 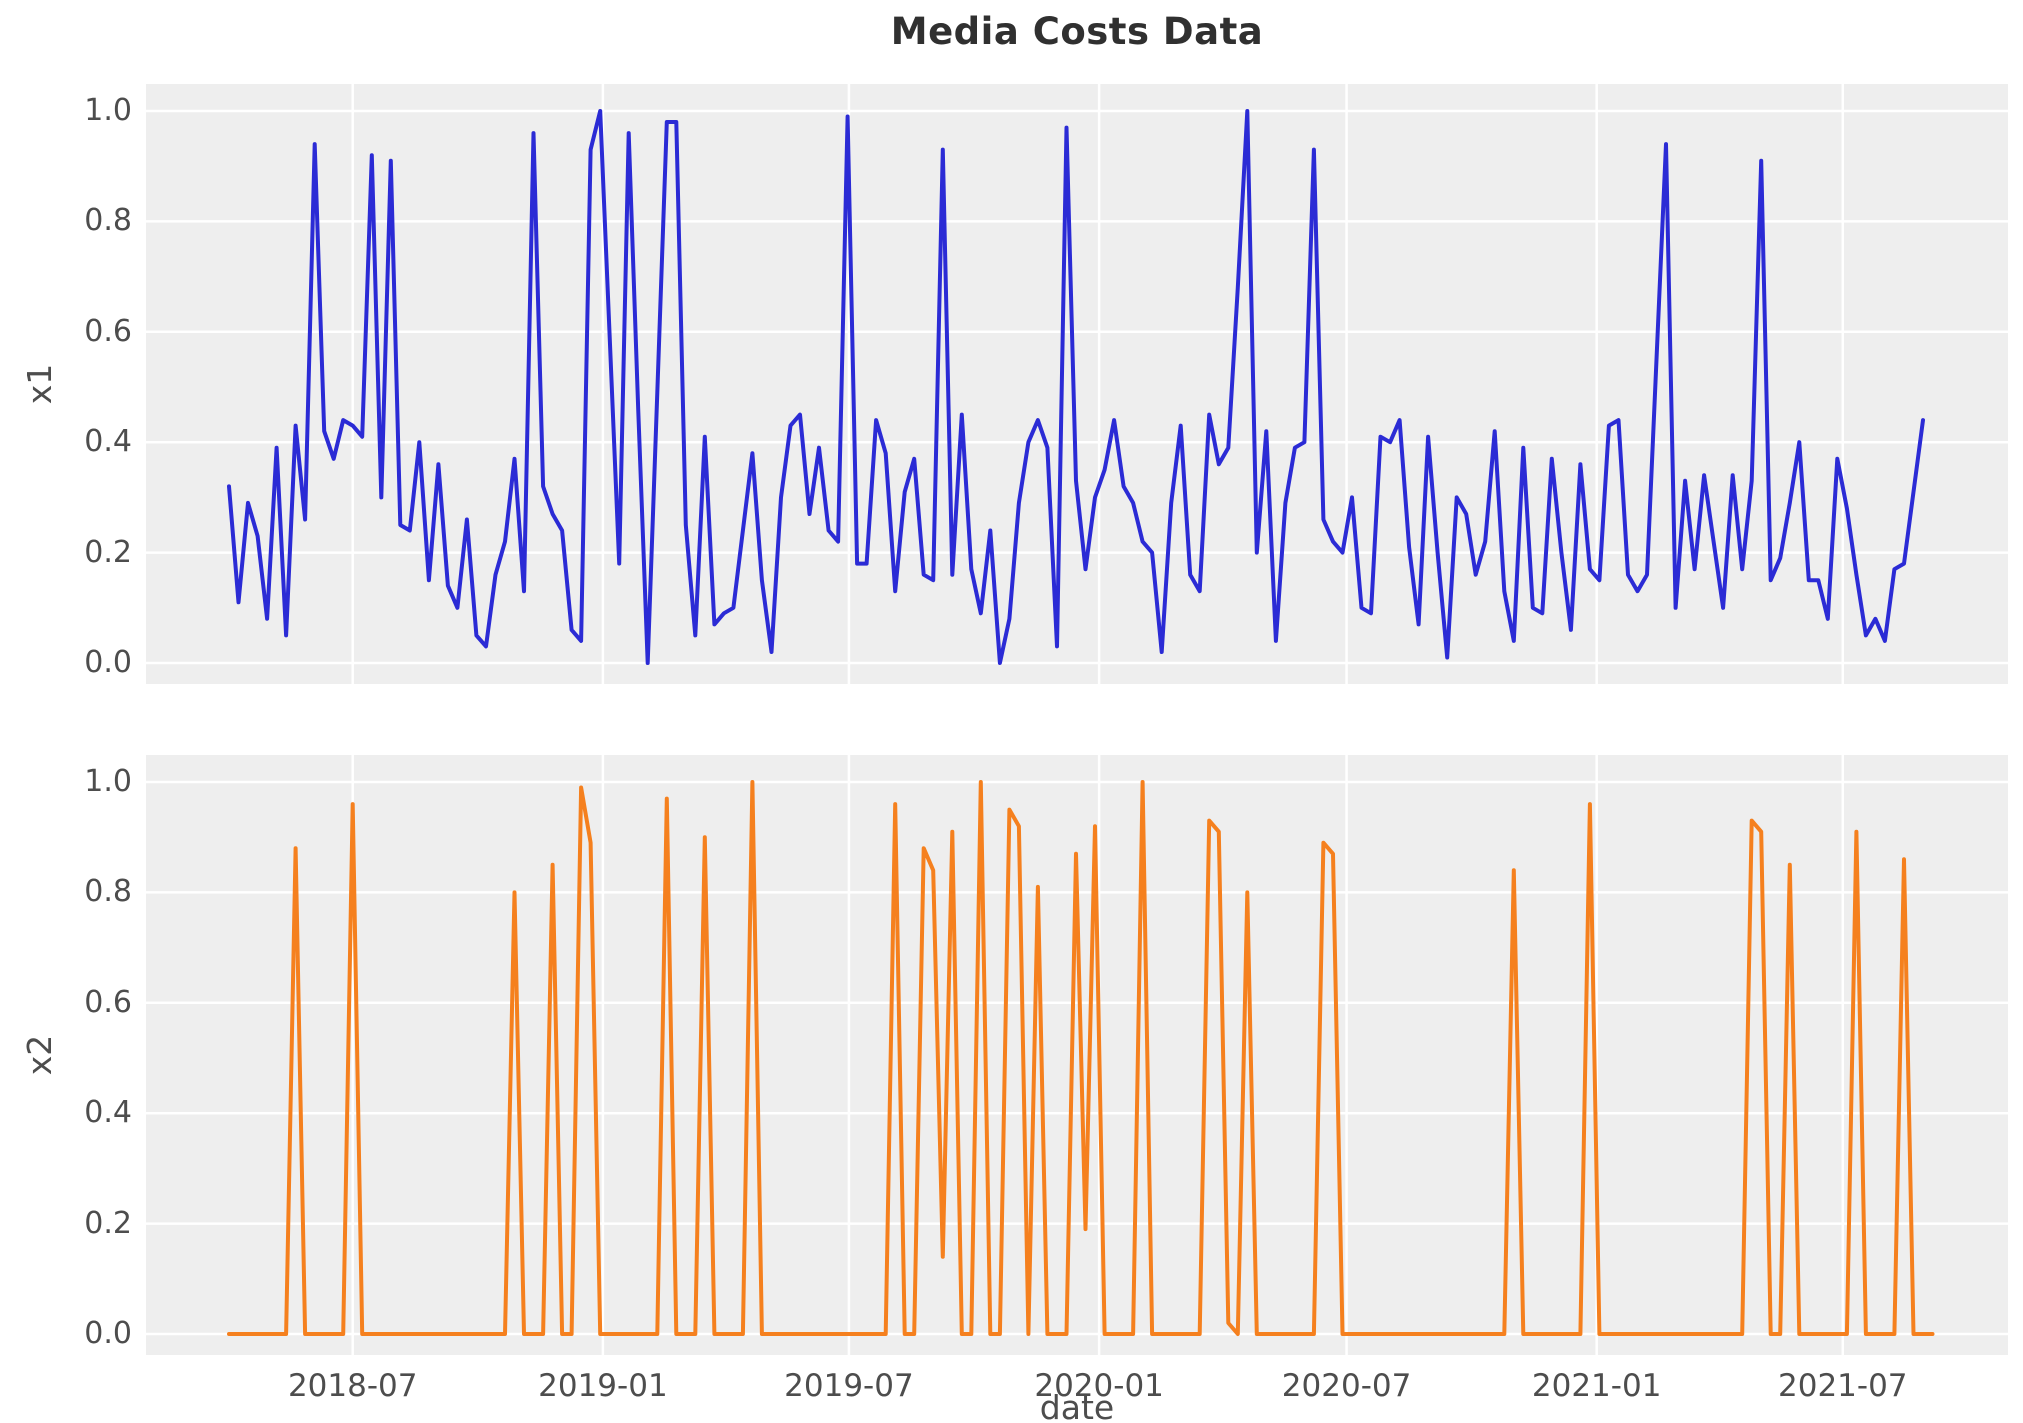 What do you see at coordinates (1596, 1386) in the screenshot?
I see `xtick-2021-01: 2021-01` at bounding box center [1596, 1386].